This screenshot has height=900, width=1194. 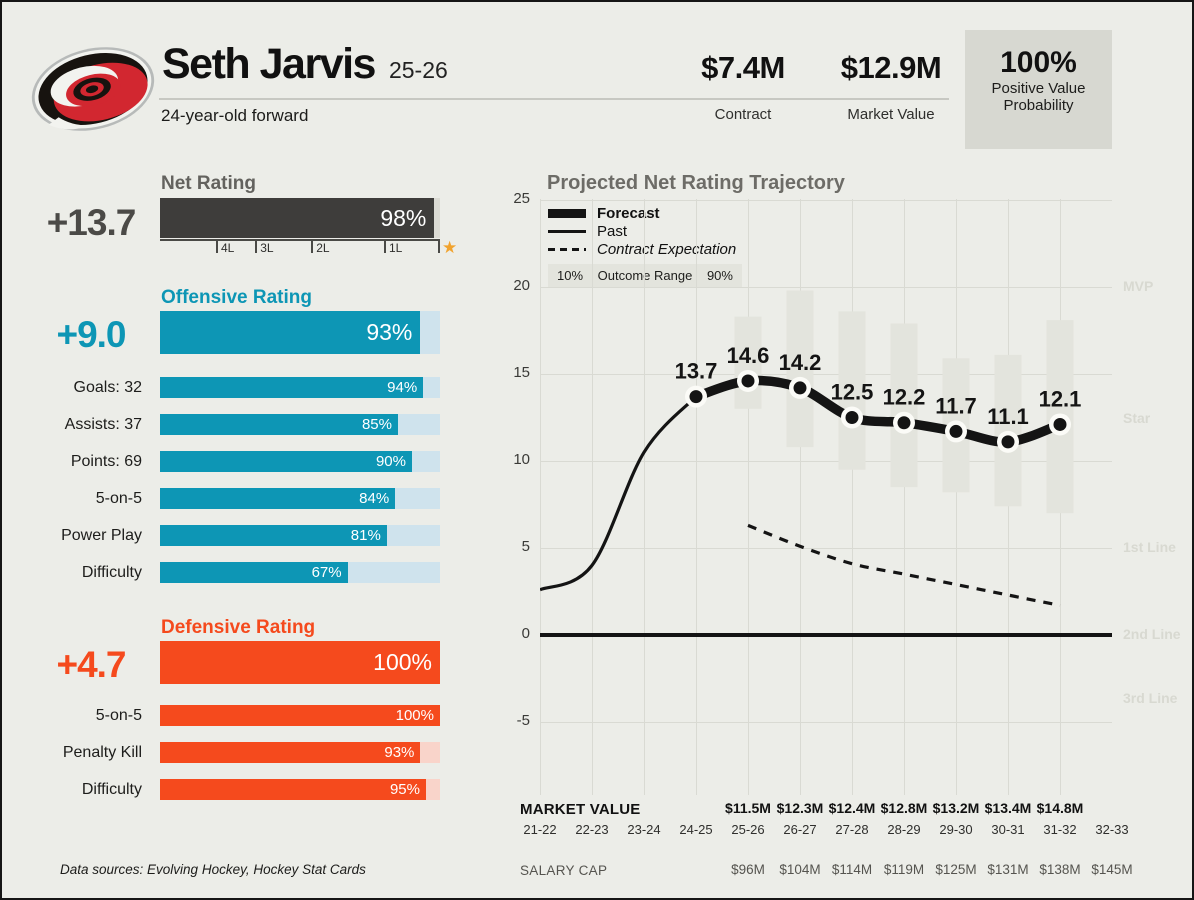 I want to click on season-label: 27-28, so click(x=852, y=829).